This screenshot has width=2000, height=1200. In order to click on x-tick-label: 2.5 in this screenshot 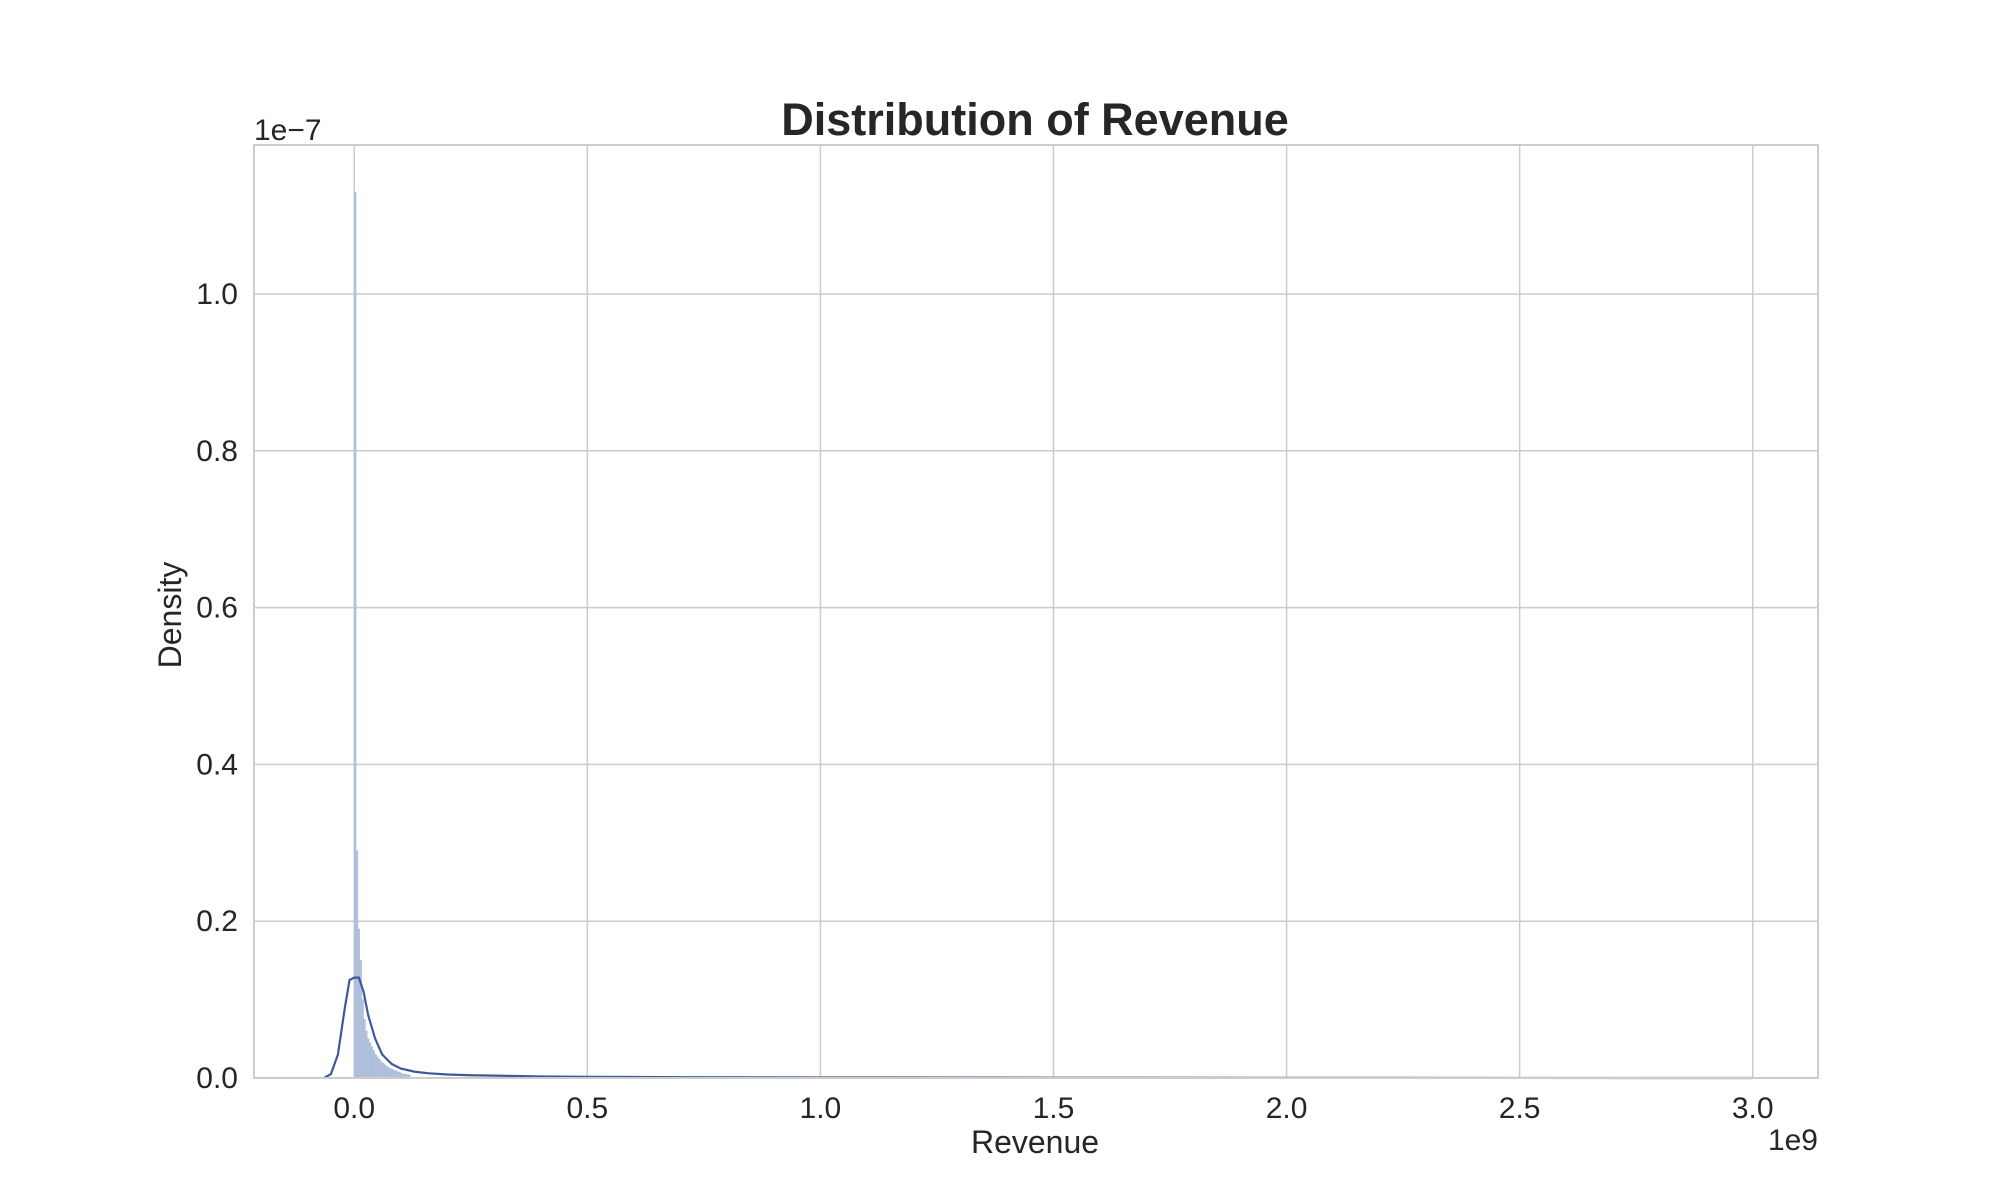, I will do `click(1520, 1108)`.